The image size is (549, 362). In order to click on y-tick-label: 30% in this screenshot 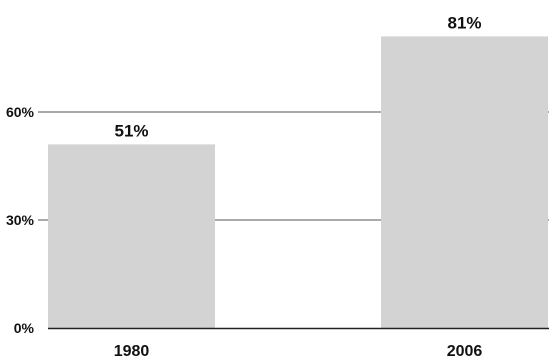, I will do `click(20, 220)`.